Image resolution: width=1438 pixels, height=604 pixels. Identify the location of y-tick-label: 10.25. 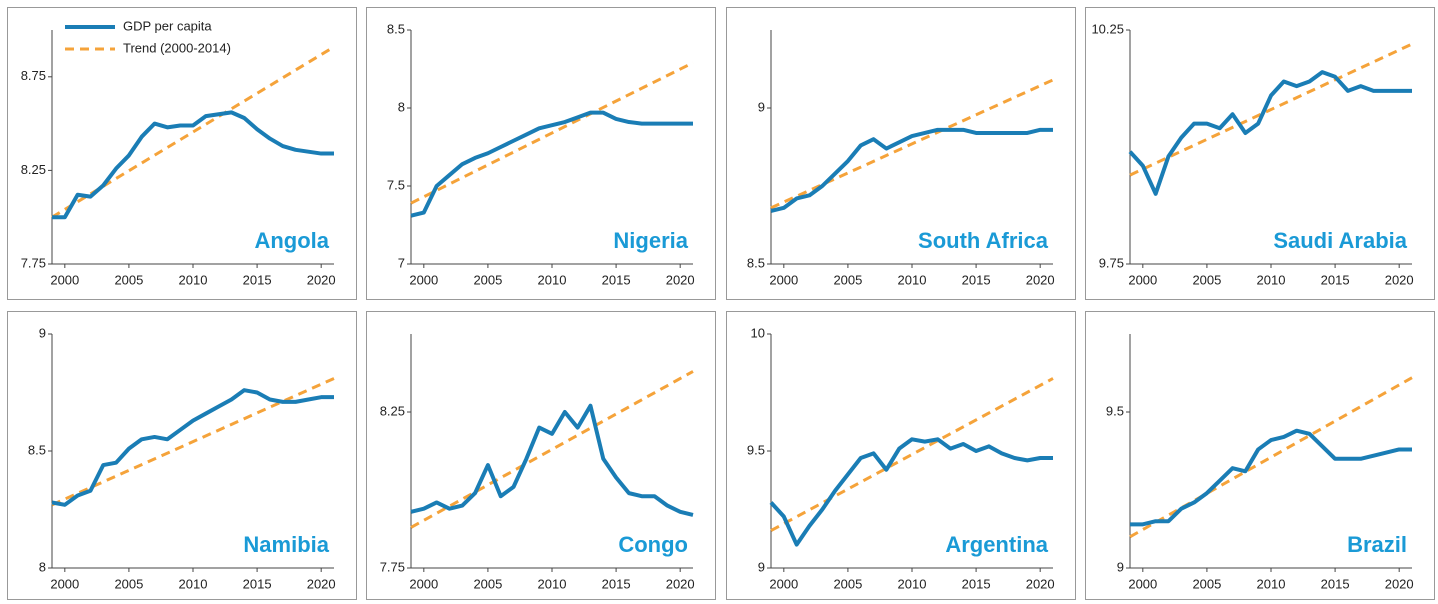
(1107, 28).